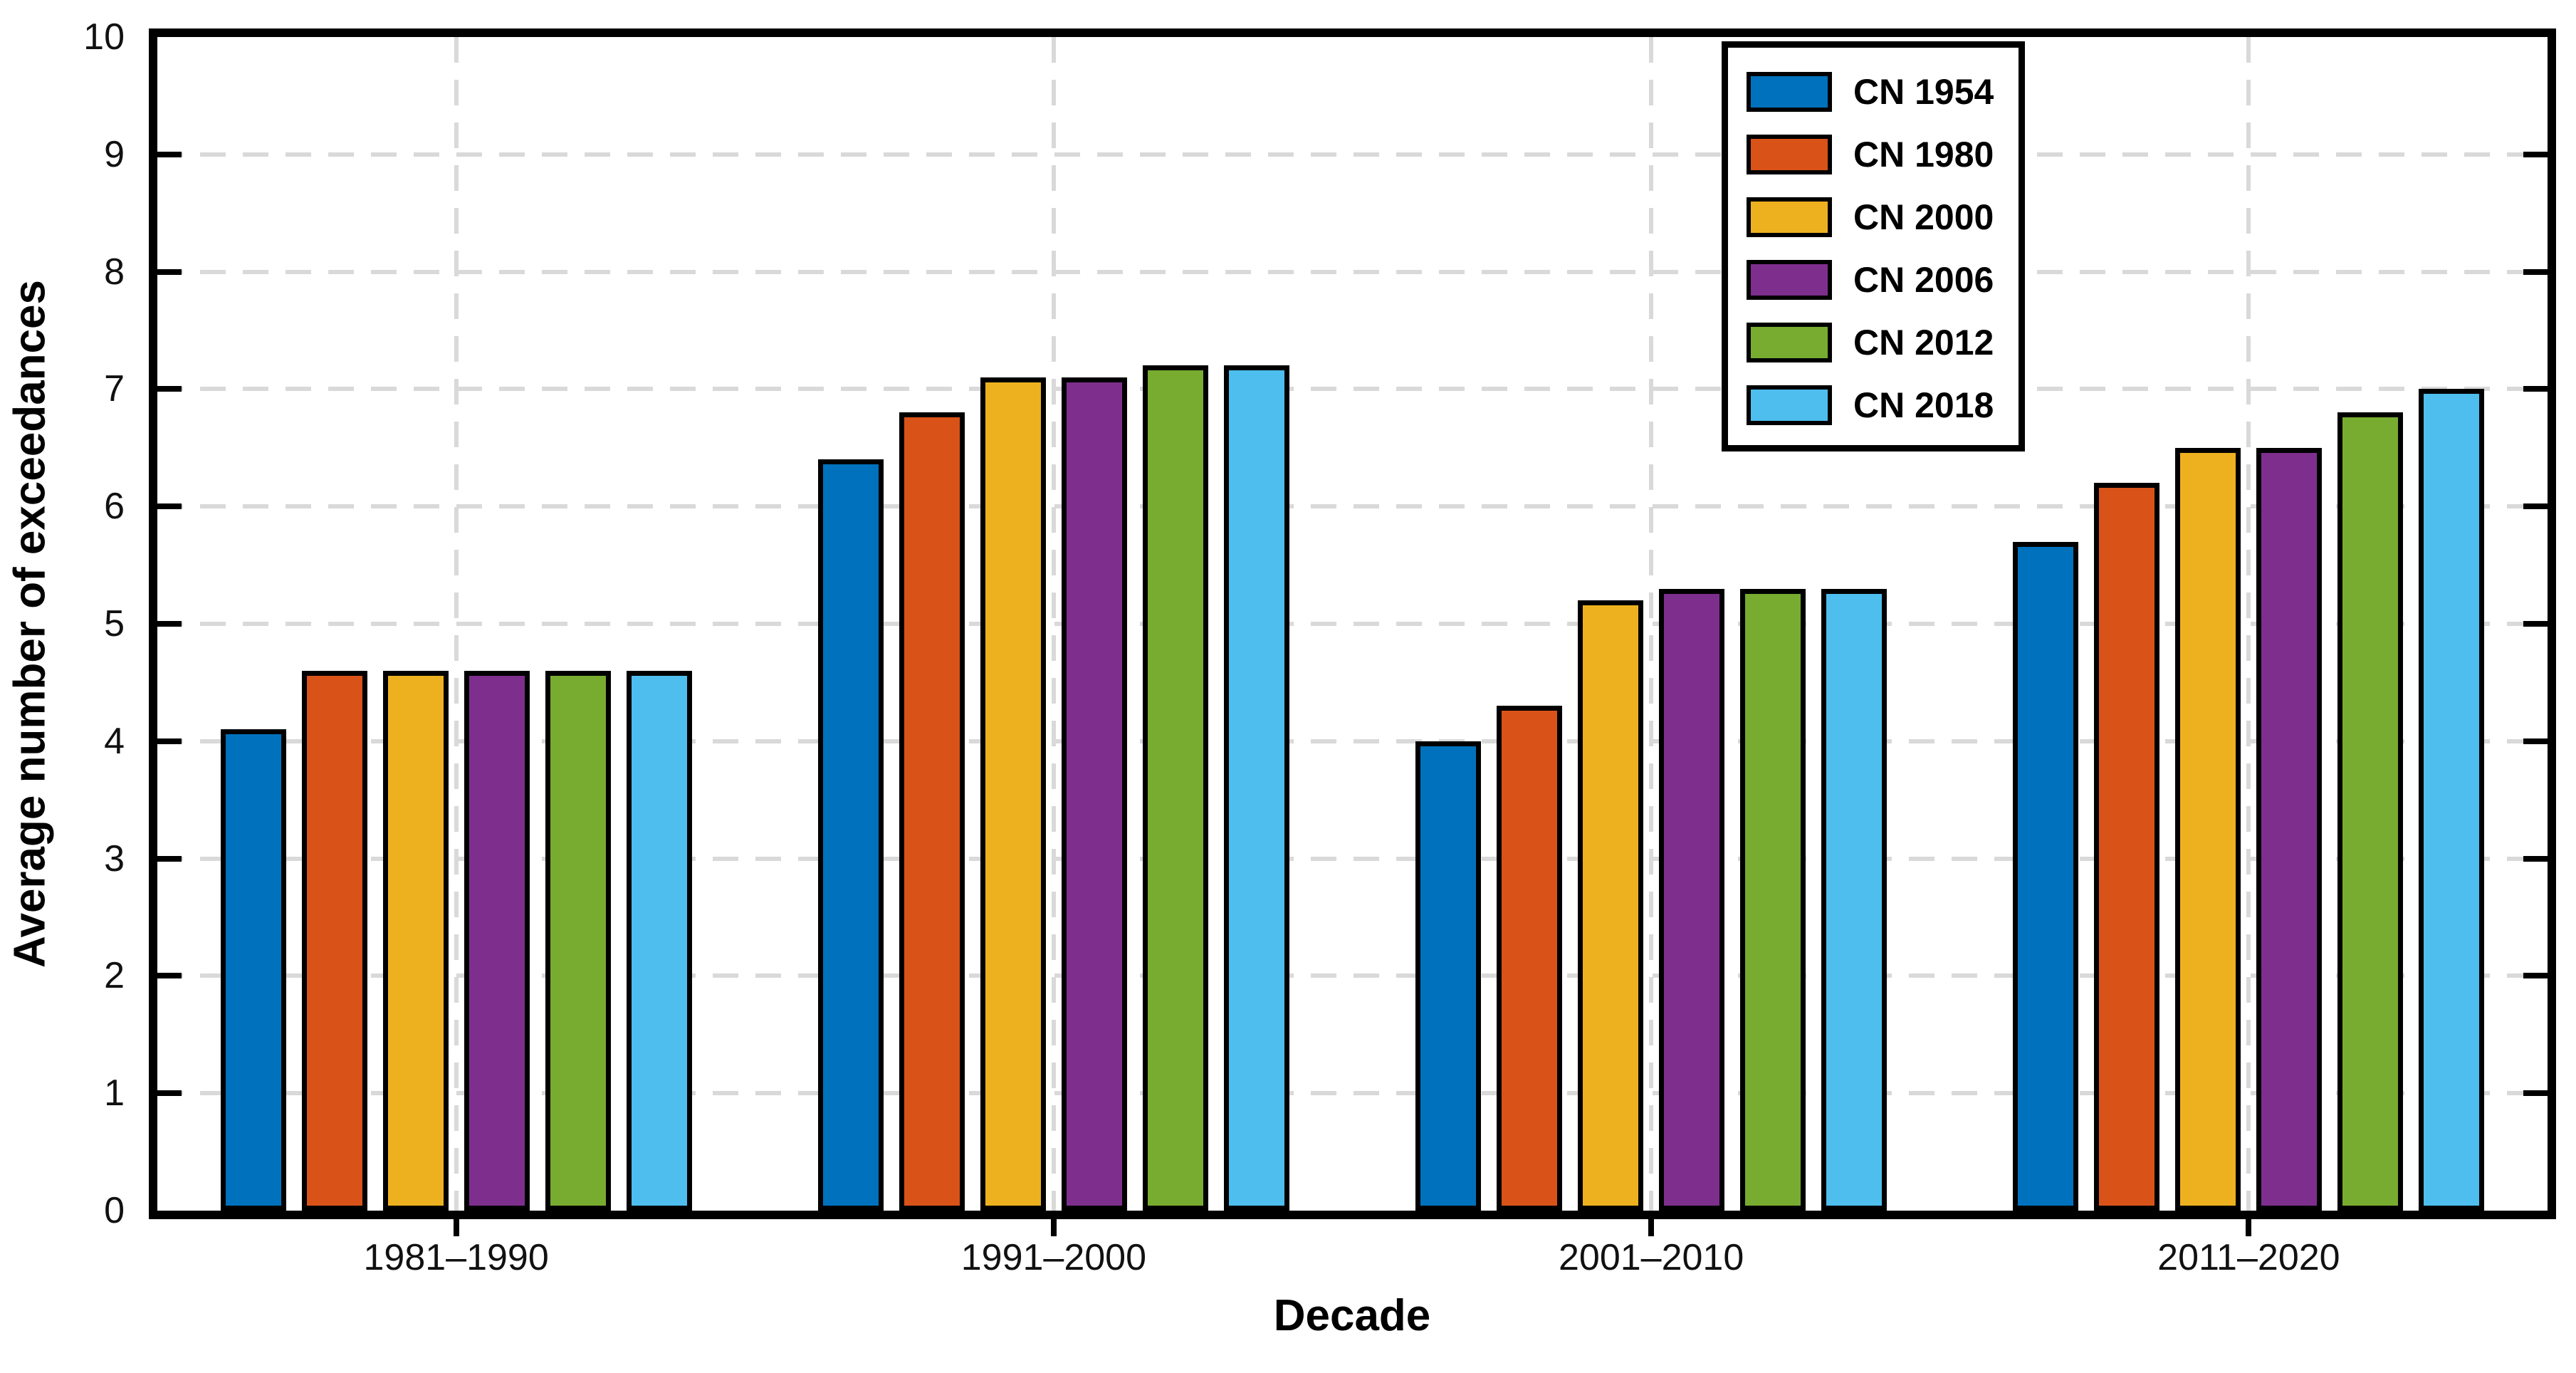 The width and height of the screenshot is (2576, 1373). I want to click on legend-label-cn-1954: CN 1954, so click(1923, 92).